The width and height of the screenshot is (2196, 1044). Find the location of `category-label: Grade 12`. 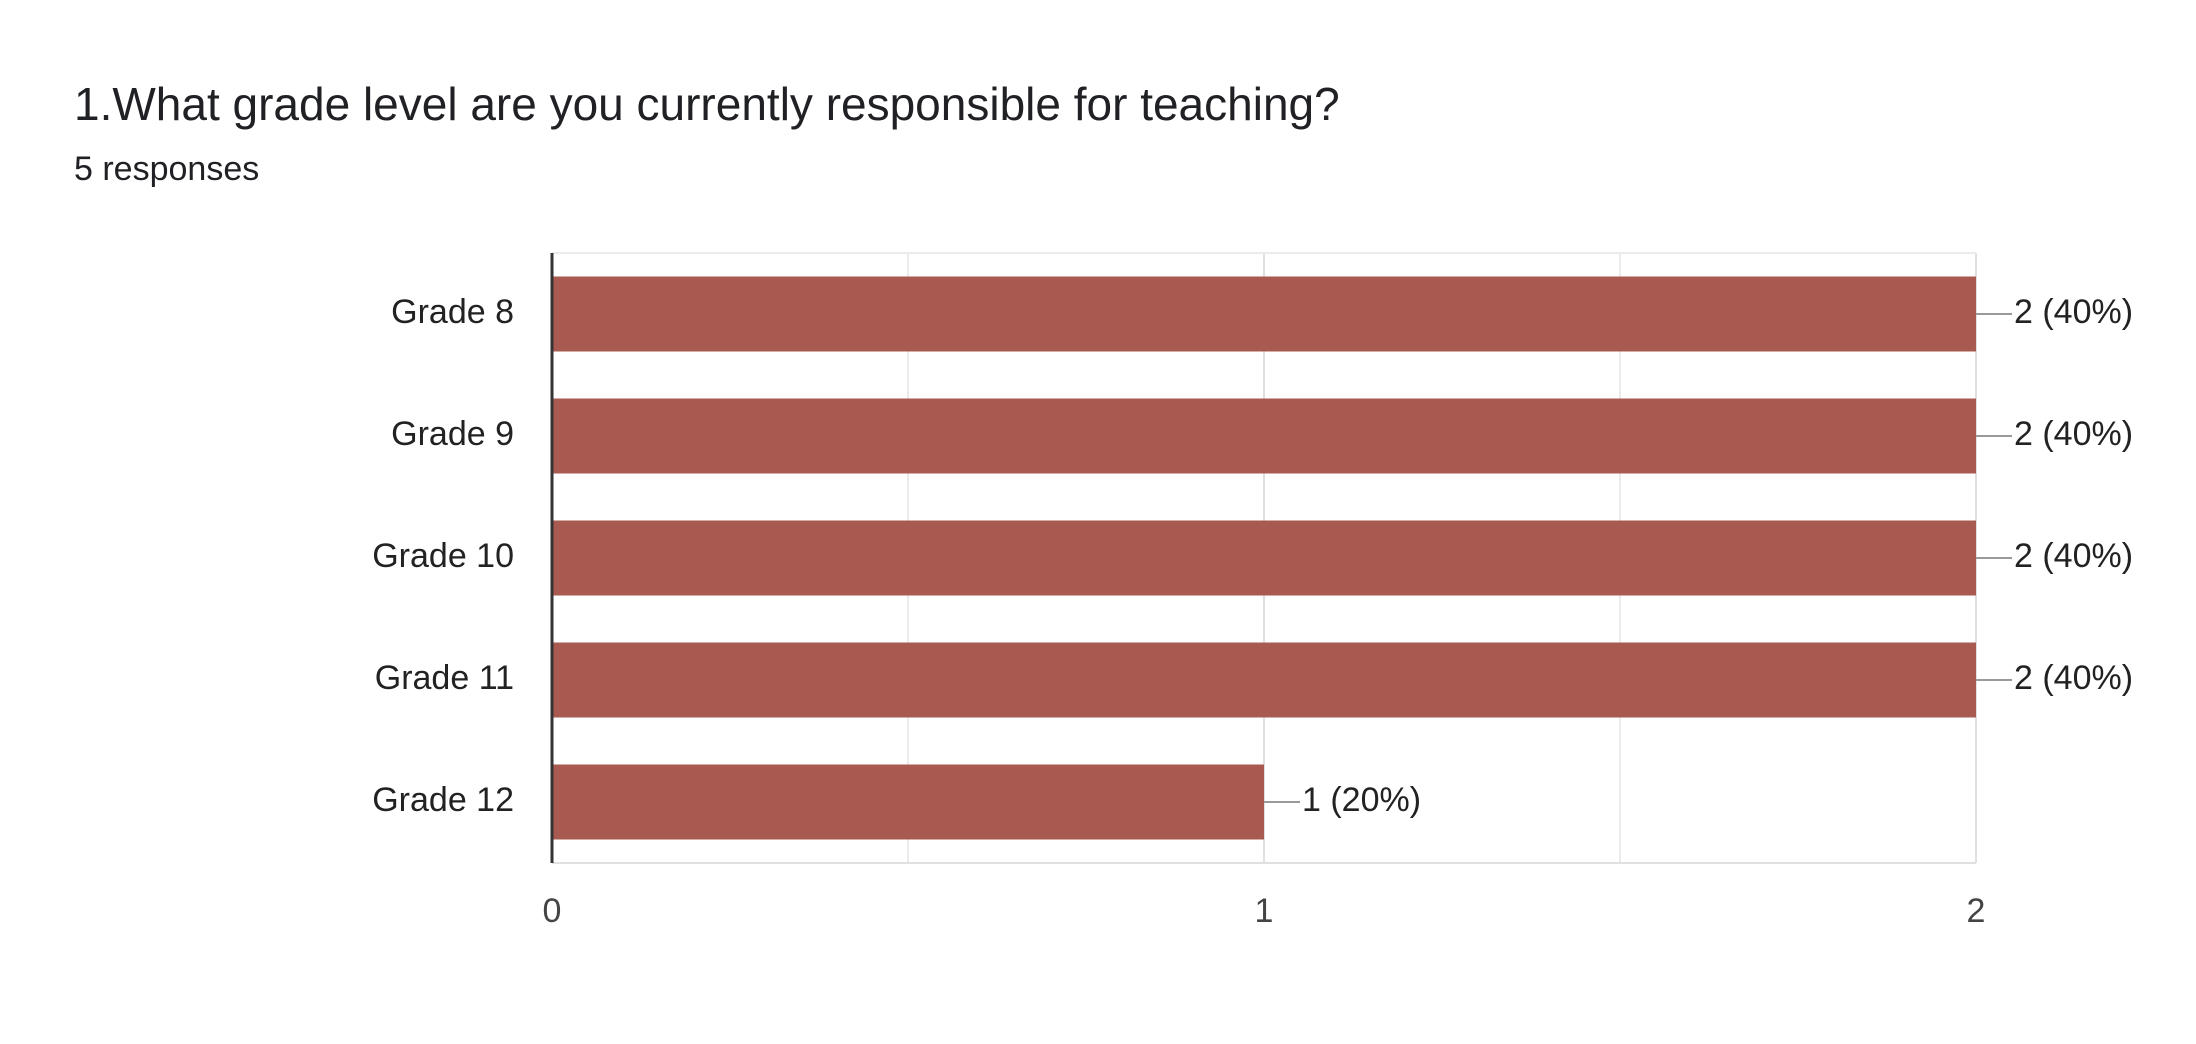

category-label: Grade 12 is located at coordinates (443, 800).